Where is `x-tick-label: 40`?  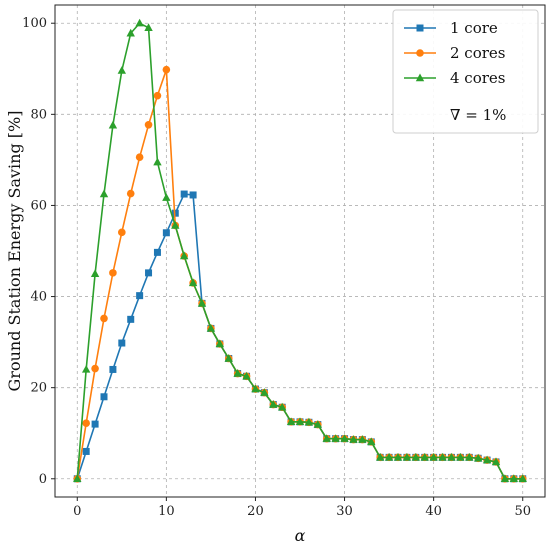 x-tick-label: 40 is located at coordinates (433, 511).